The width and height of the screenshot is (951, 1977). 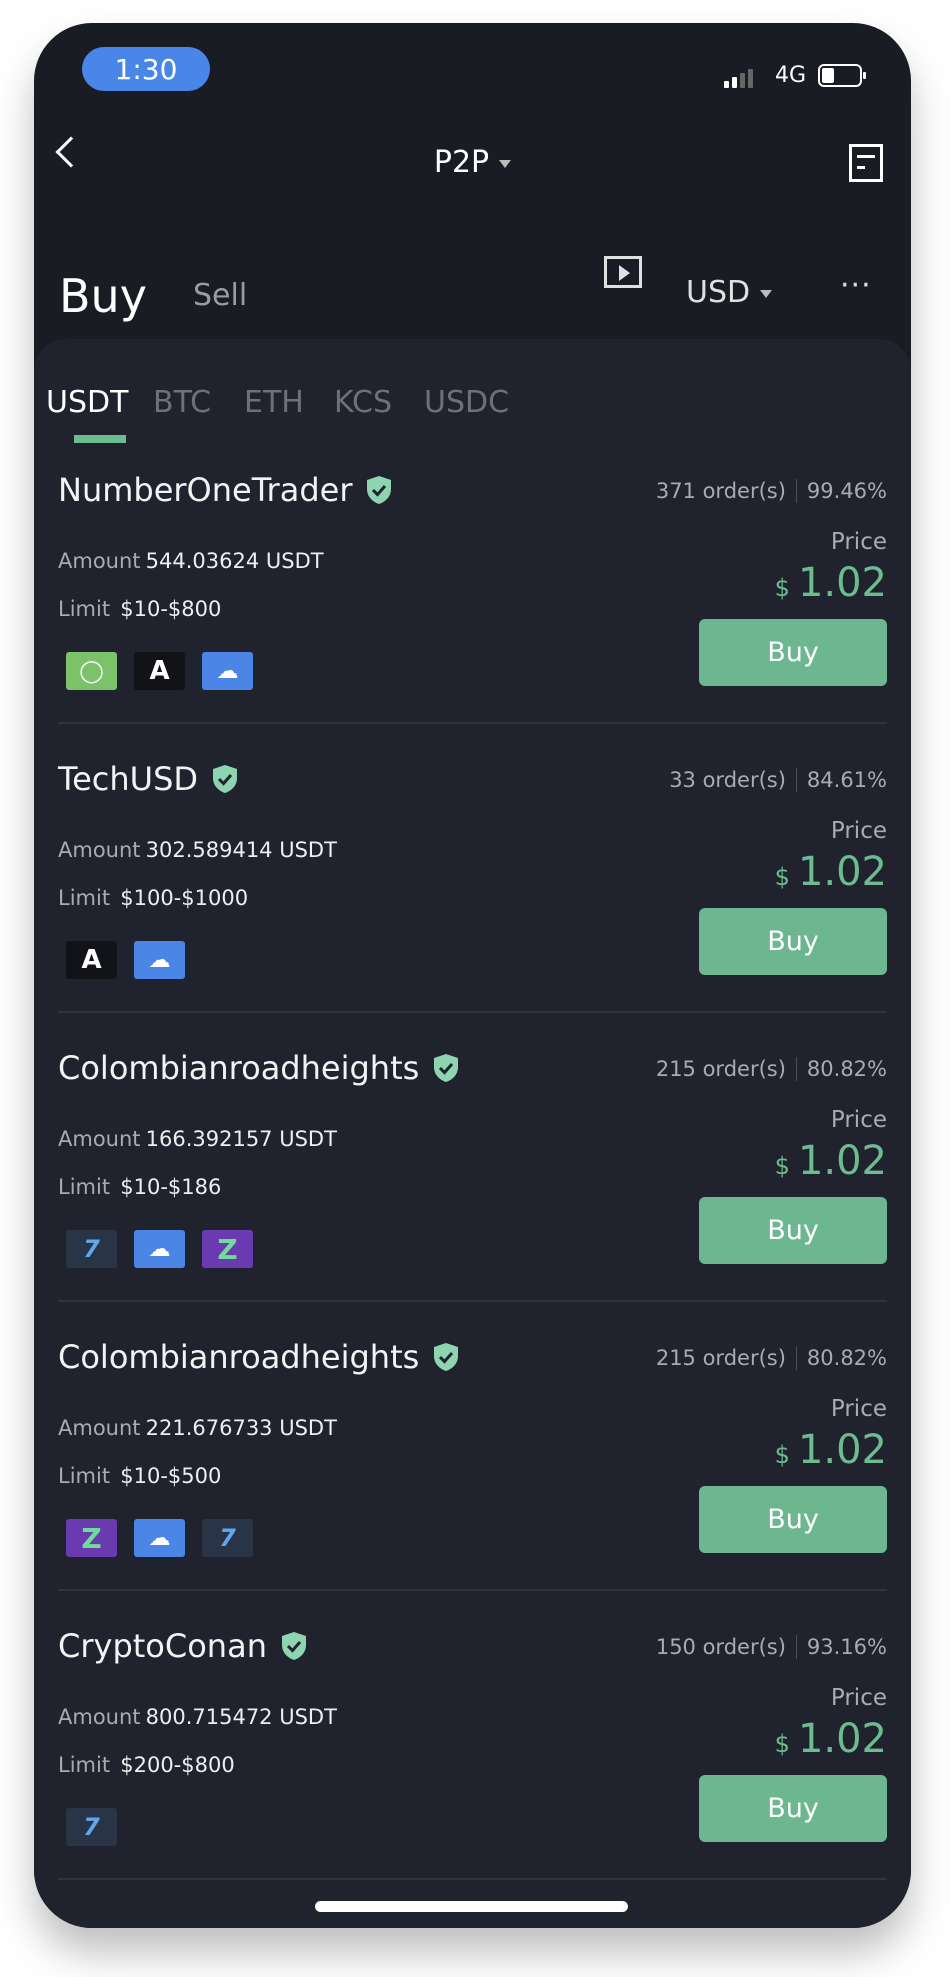 I want to click on merchant-name: NumberOneTrader, so click(x=205, y=490).